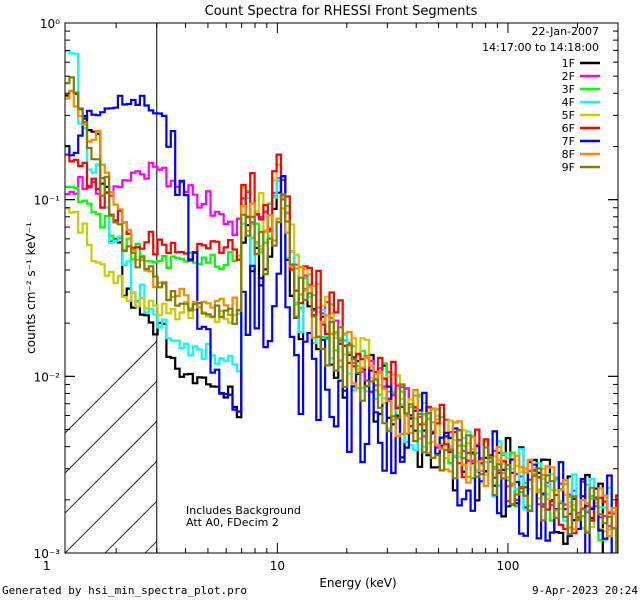  What do you see at coordinates (47, 201) in the screenshot?
I see `y-tick-label: 10⁻¹` at bounding box center [47, 201].